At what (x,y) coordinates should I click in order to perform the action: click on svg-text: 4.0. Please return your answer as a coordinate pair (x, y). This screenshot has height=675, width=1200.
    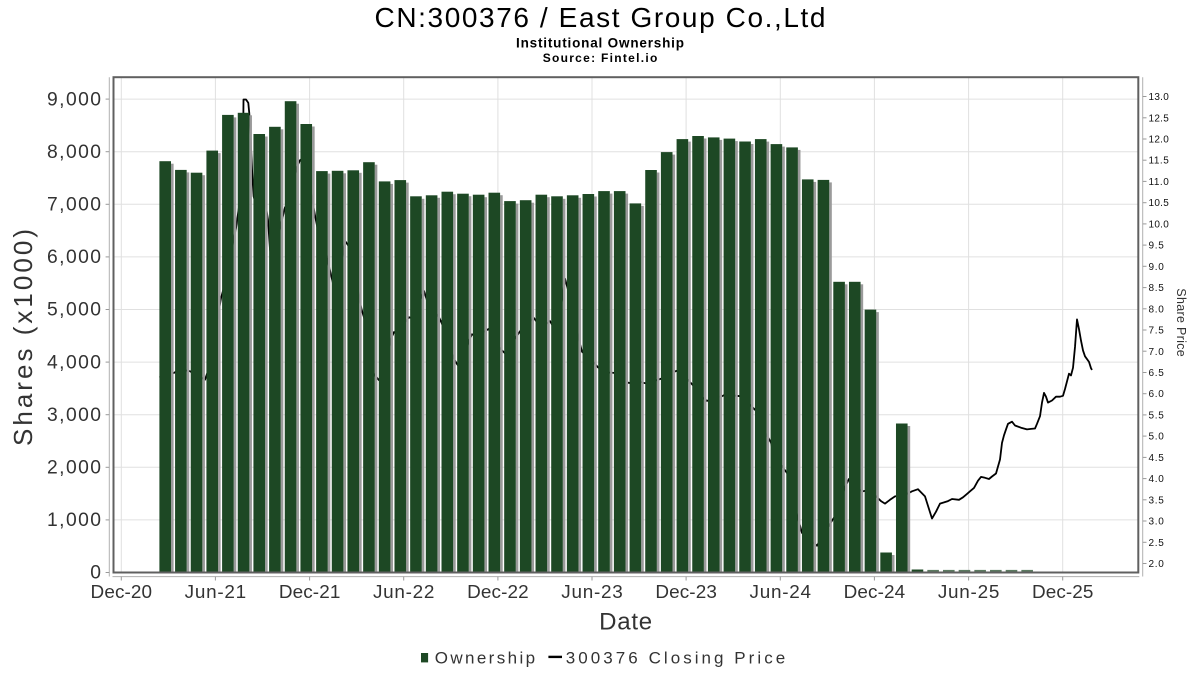
    Looking at the image, I should click on (1157, 479).